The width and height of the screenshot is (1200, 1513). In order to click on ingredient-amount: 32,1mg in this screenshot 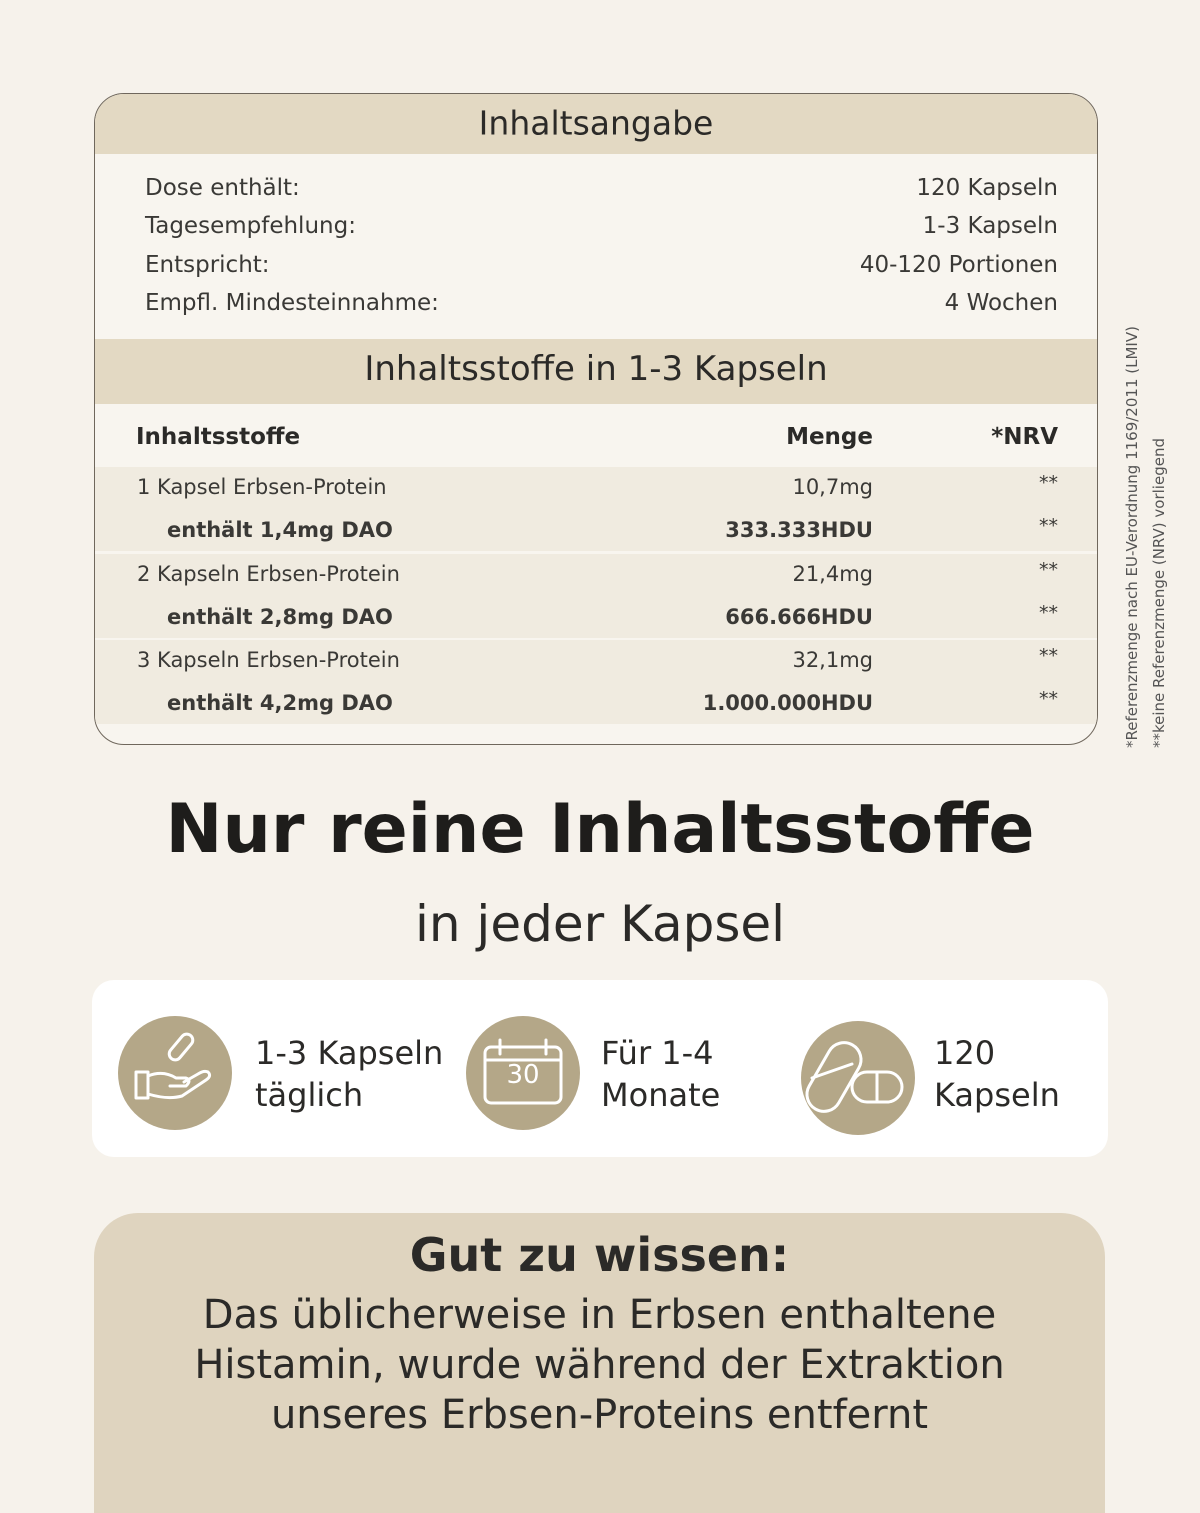, I will do `click(832, 660)`.